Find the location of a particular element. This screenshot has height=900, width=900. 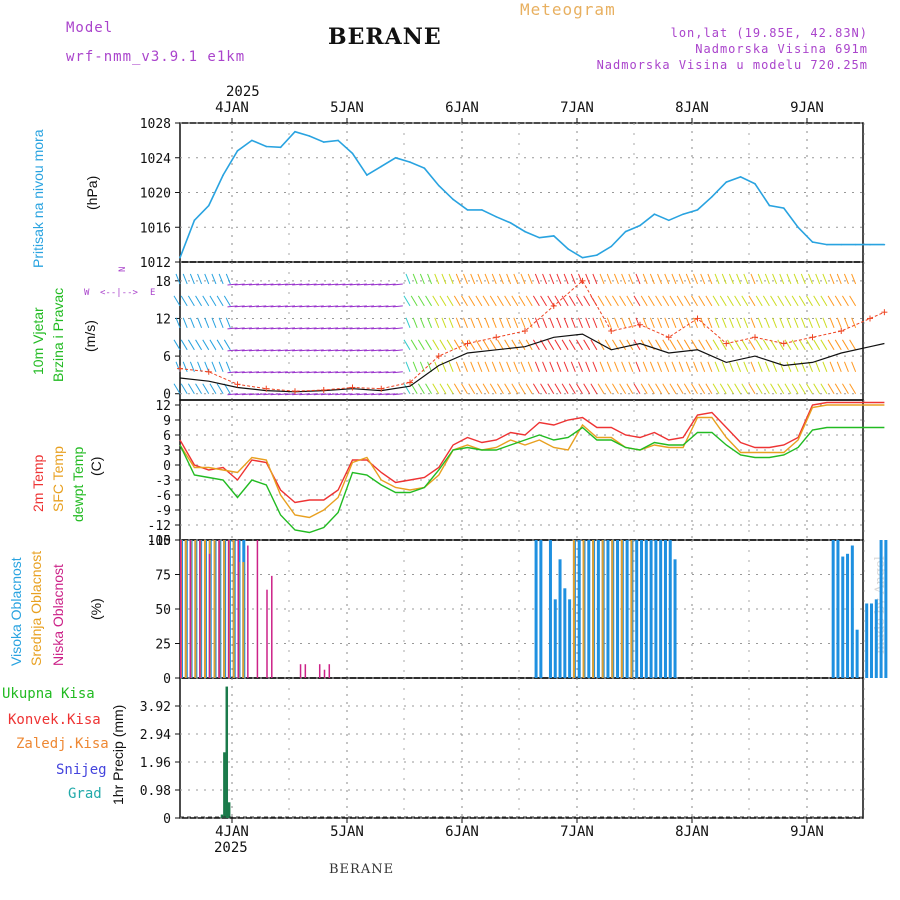

product-title: Meteogram is located at coordinates (568, 9).